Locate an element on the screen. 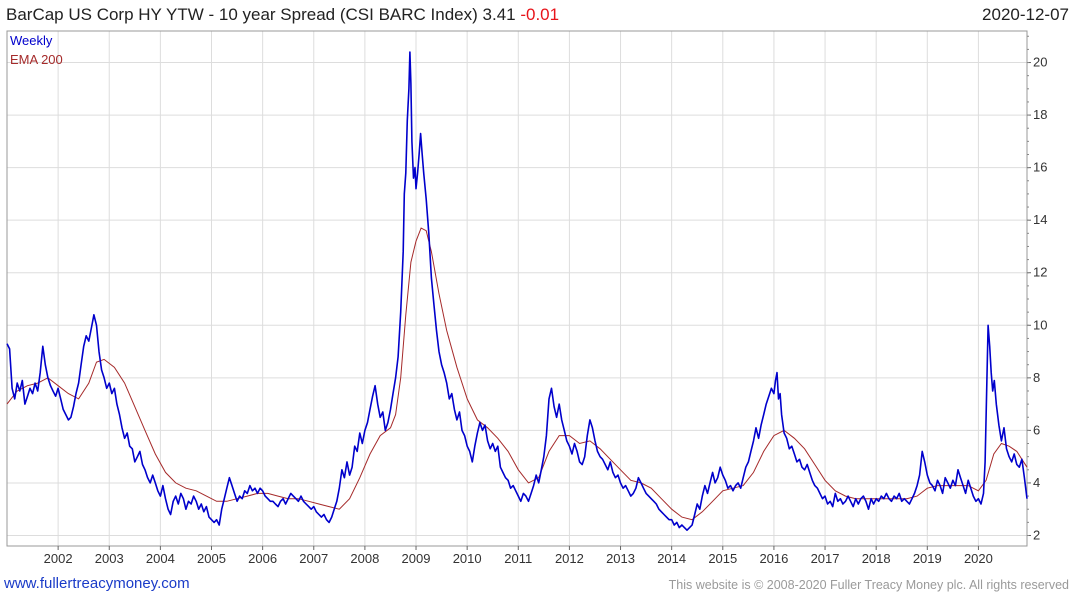 This screenshot has height=600, width=1075. y-tick-label: 4 is located at coordinates (1036, 482).